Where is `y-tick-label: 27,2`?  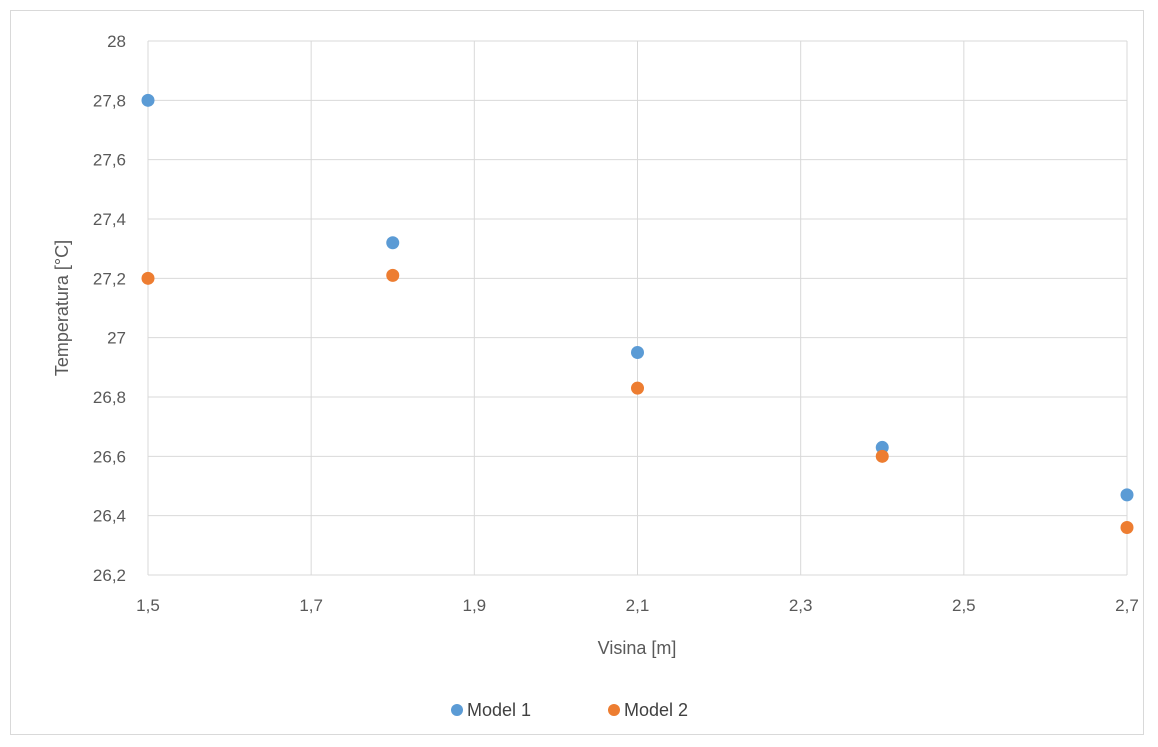 y-tick-label: 27,2 is located at coordinates (109, 278).